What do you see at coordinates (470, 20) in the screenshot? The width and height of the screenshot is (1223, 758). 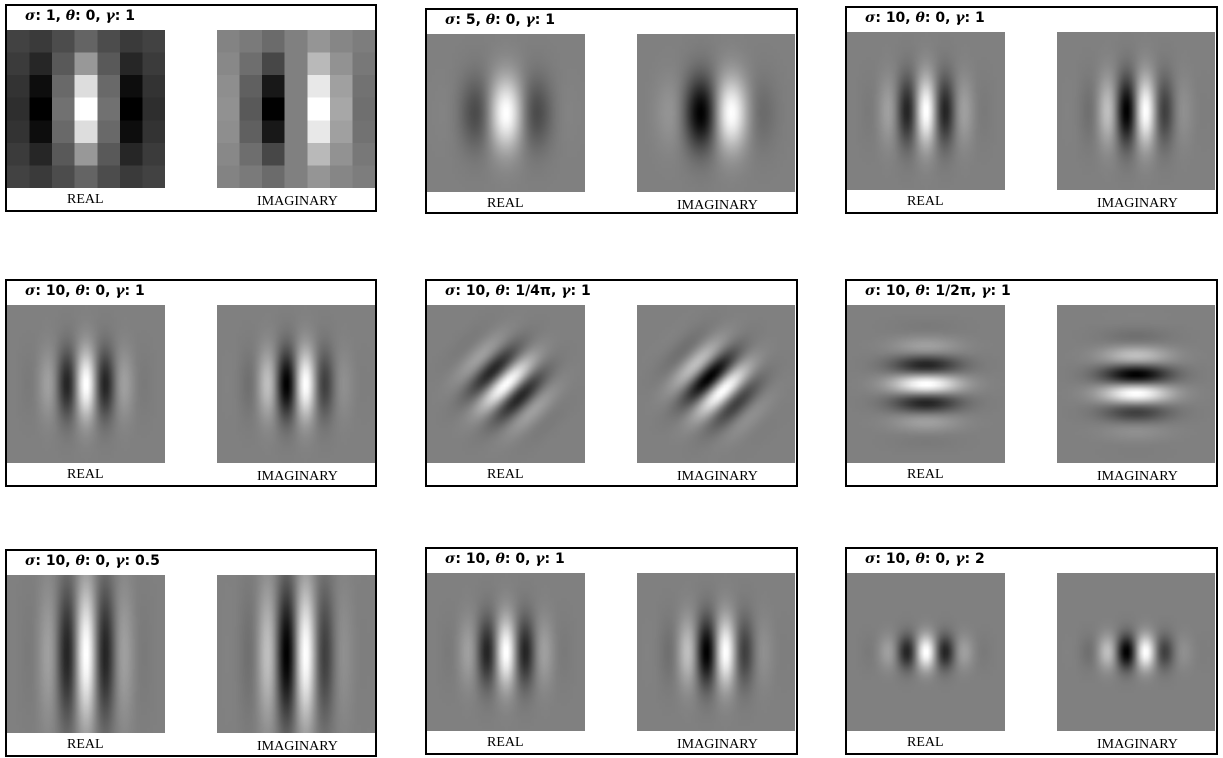 I see `sigma-value: 5` at bounding box center [470, 20].